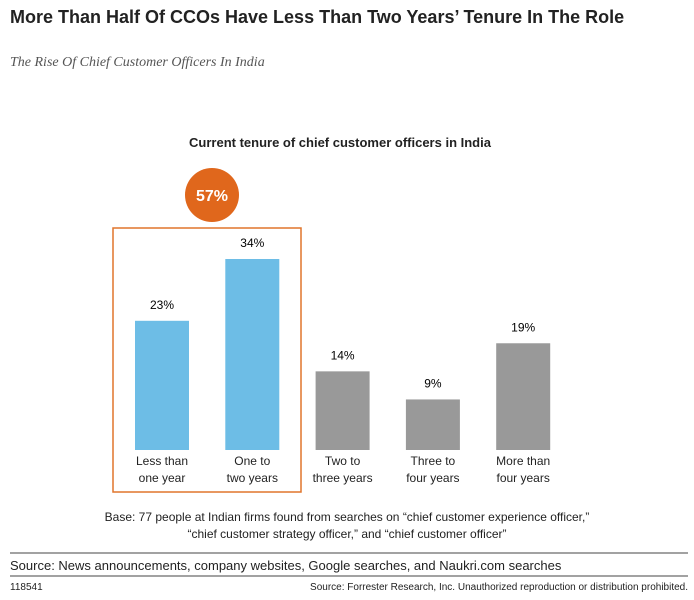 This screenshot has height=600, width=694. What do you see at coordinates (342, 469) in the screenshot?
I see `x-tick-label: Two to three years` at bounding box center [342, 469].